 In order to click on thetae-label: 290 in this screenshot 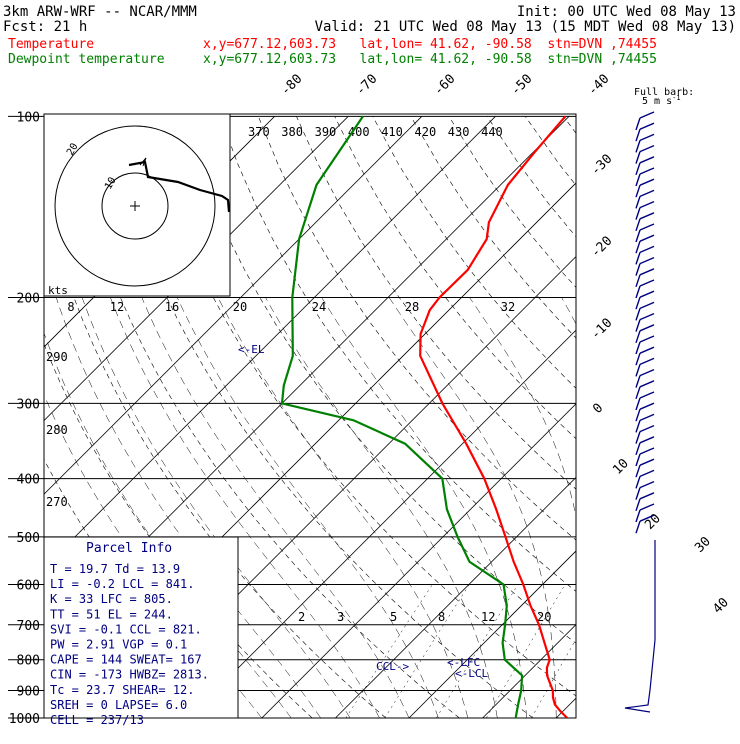, I will do `click(57, 357)`.